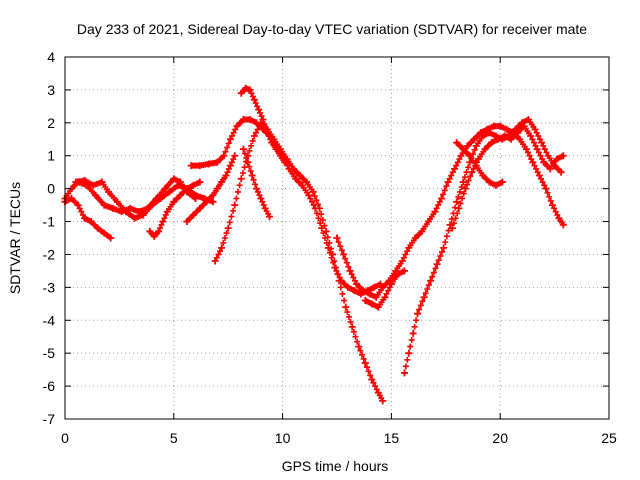 This screenshot has height=480, width=640. I want to click on y-tick-label: -7, so click(49, 419).